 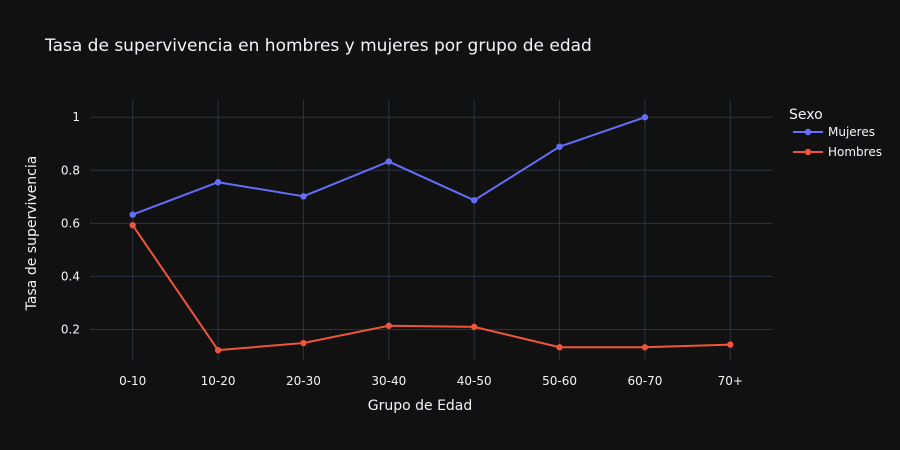 I want to click on legend-item-hombres: Hombres, so click(x=837, y=152).